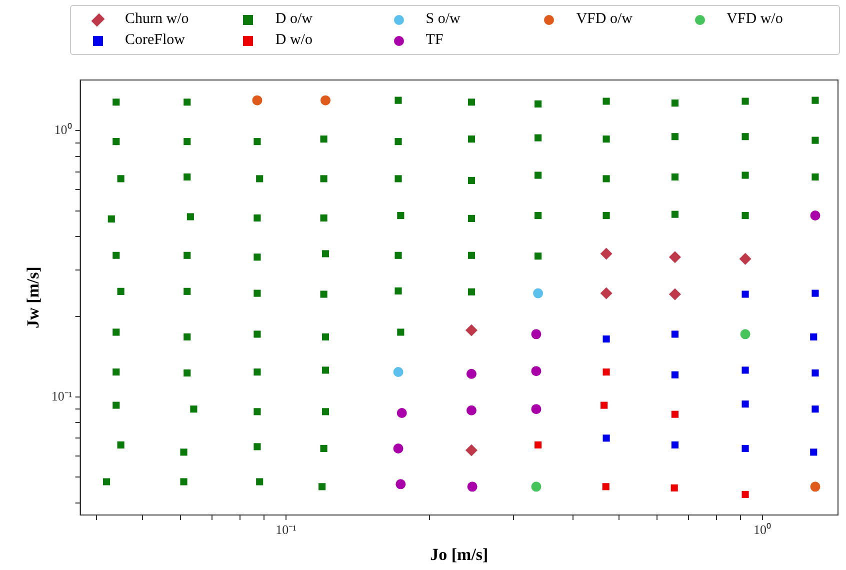 The width and height of the screenshot is (846, 570). I want to click on legend-label: TF, so click(435, 40).